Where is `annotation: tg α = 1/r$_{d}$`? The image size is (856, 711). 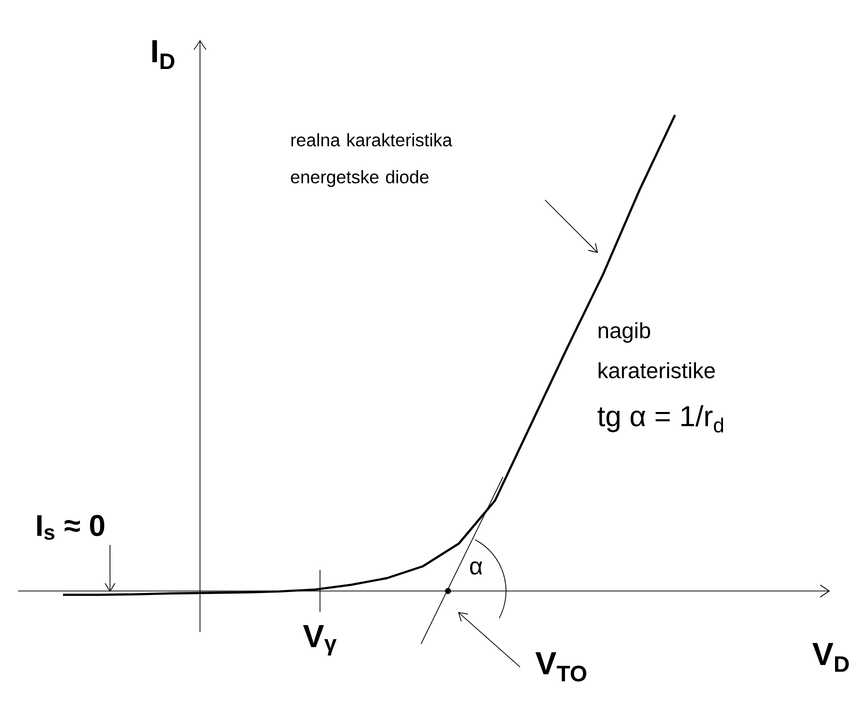
annotation: tg α = 1/r$_{d}$ is located at coordinates (661, 419).